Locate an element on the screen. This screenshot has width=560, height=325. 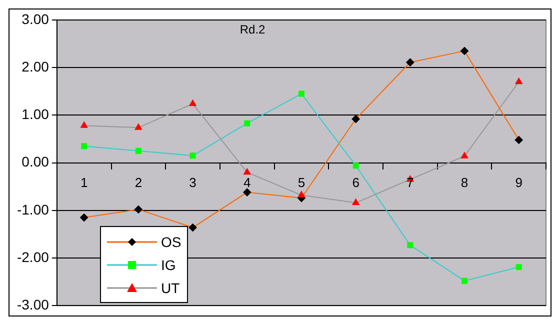
x-tick-label: 4 is located at coordinates (247, 182).